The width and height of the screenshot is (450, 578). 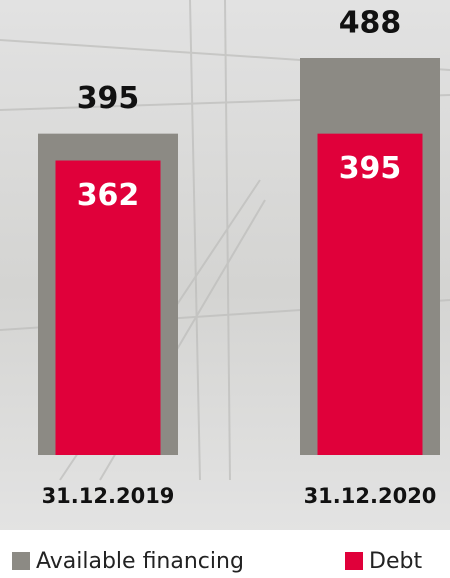 I want to click on legend-label: Available financing, so click(x=140, y=561).